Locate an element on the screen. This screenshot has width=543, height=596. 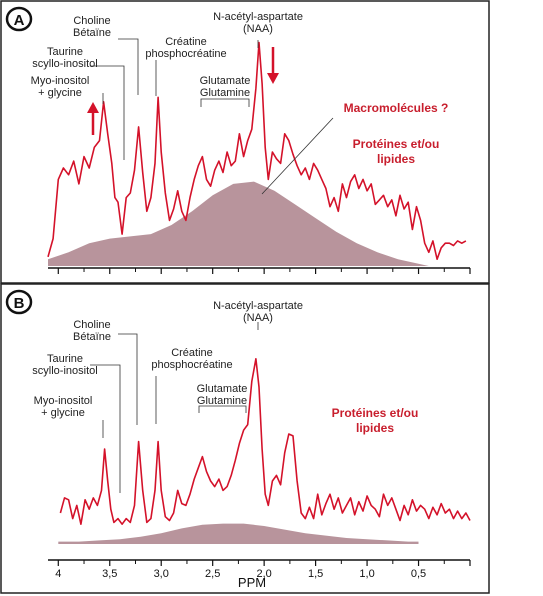
panel-b-ticks: 4 3,5 3,0 2,5 2,0 1,5 1,0 0,5 is located at coordinates (263, 570).